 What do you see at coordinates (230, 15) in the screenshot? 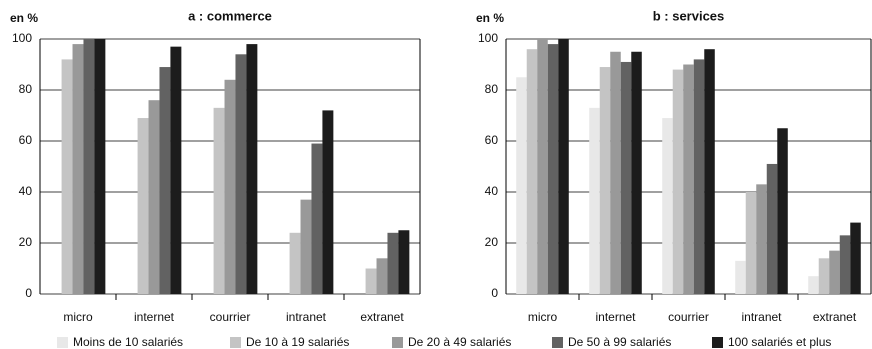
I see `chart-title: a : commerce` at bounding box center [230, 15].